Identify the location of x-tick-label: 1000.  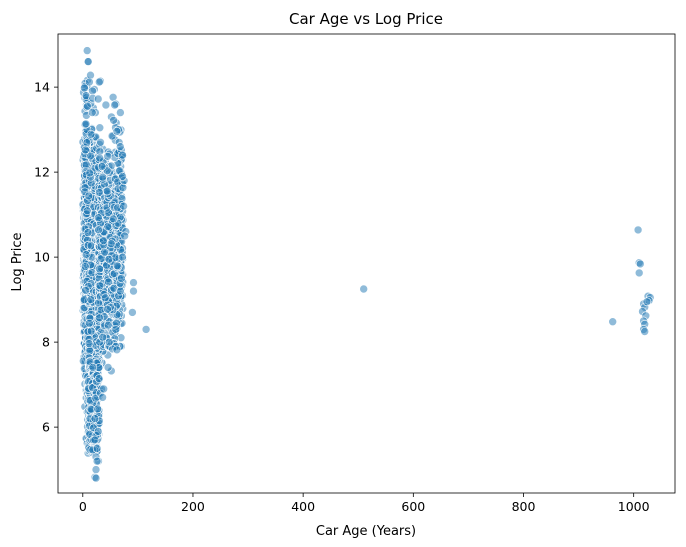
(634, 506).